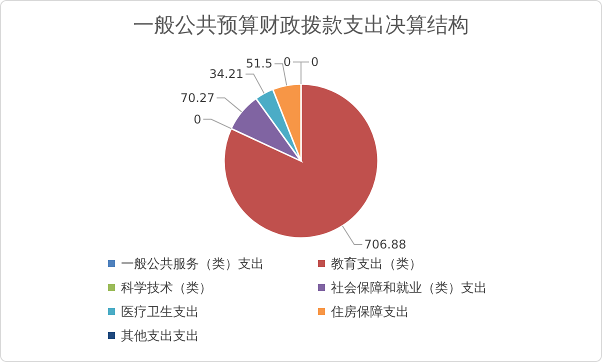  What do you see at coordinates (385, 244) in the screenshot?
I see `data-label: 706.88` at bounding box center [385, 244].